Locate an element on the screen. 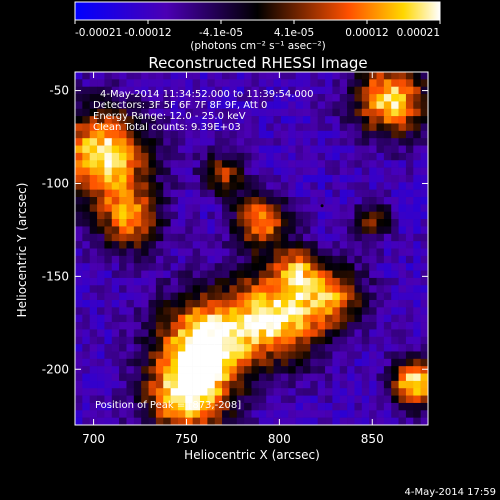 The width and height of the screenshot is (500, 500). peak-marker is located at coordinates (322, 206).